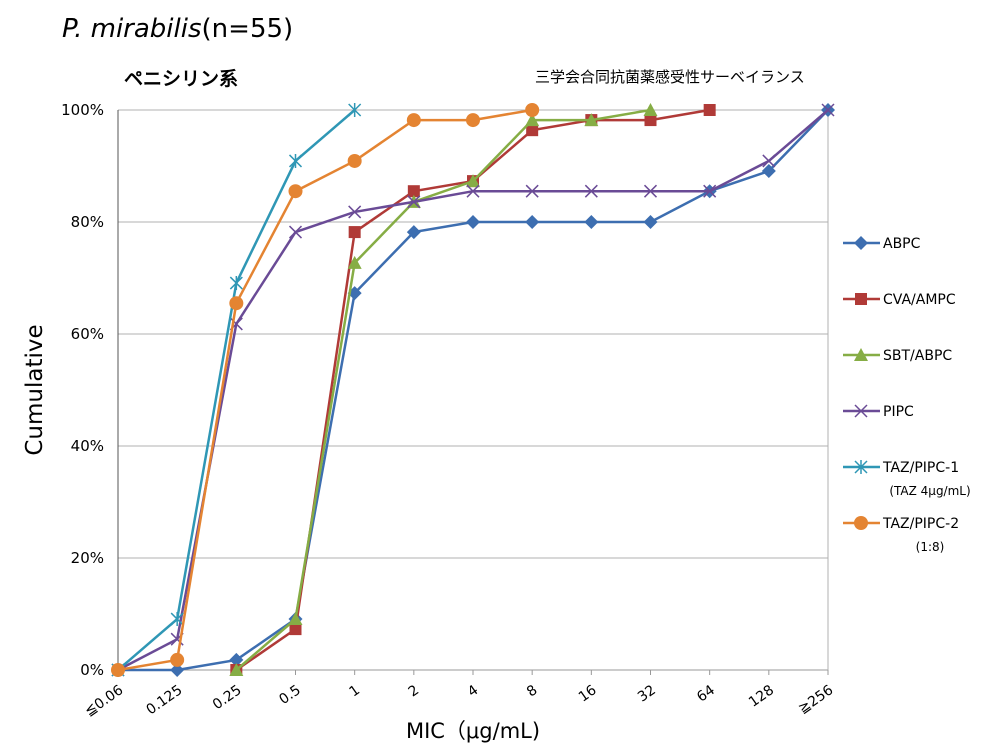 The width and height of the screenshot is (1000, 750). I want to click on y-tick-label: 100%, so click(82, 110).